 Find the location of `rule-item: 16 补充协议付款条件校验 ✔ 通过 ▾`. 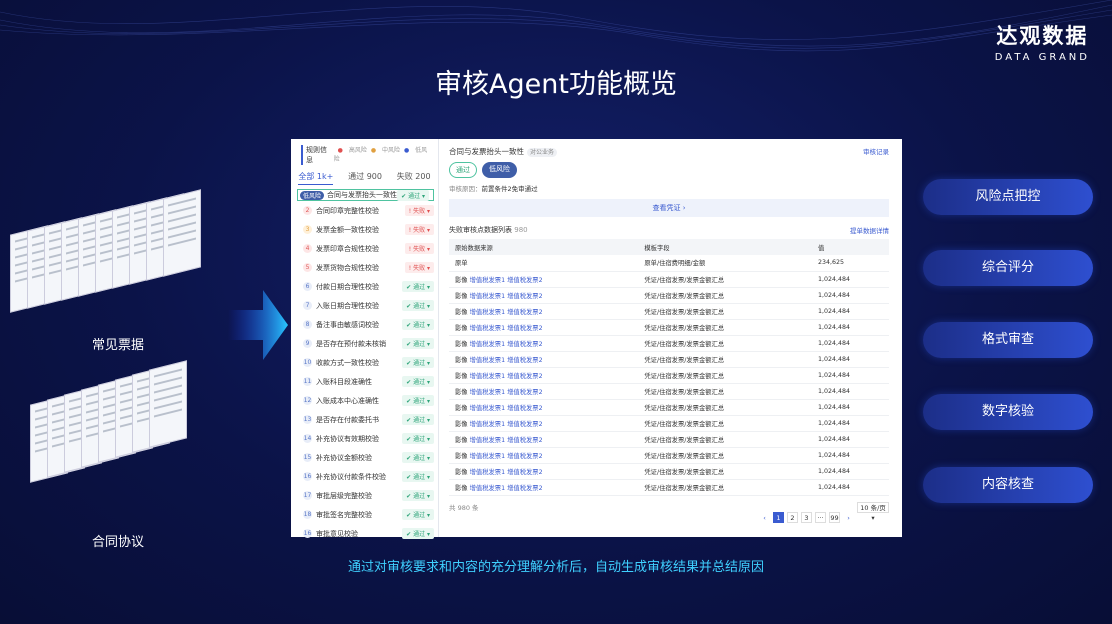

rule-item: 16 补充协议付款条件校验 ✔ 通过 ▾ is located at coordinates (364, 476).